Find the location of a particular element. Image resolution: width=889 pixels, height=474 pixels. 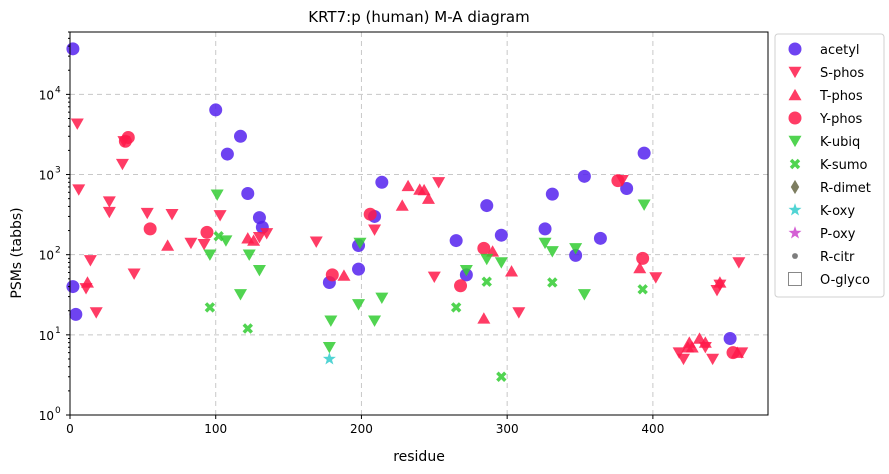

chart-title: KRT7:p (human) M-A diagram is located at coordinates (418, 17).